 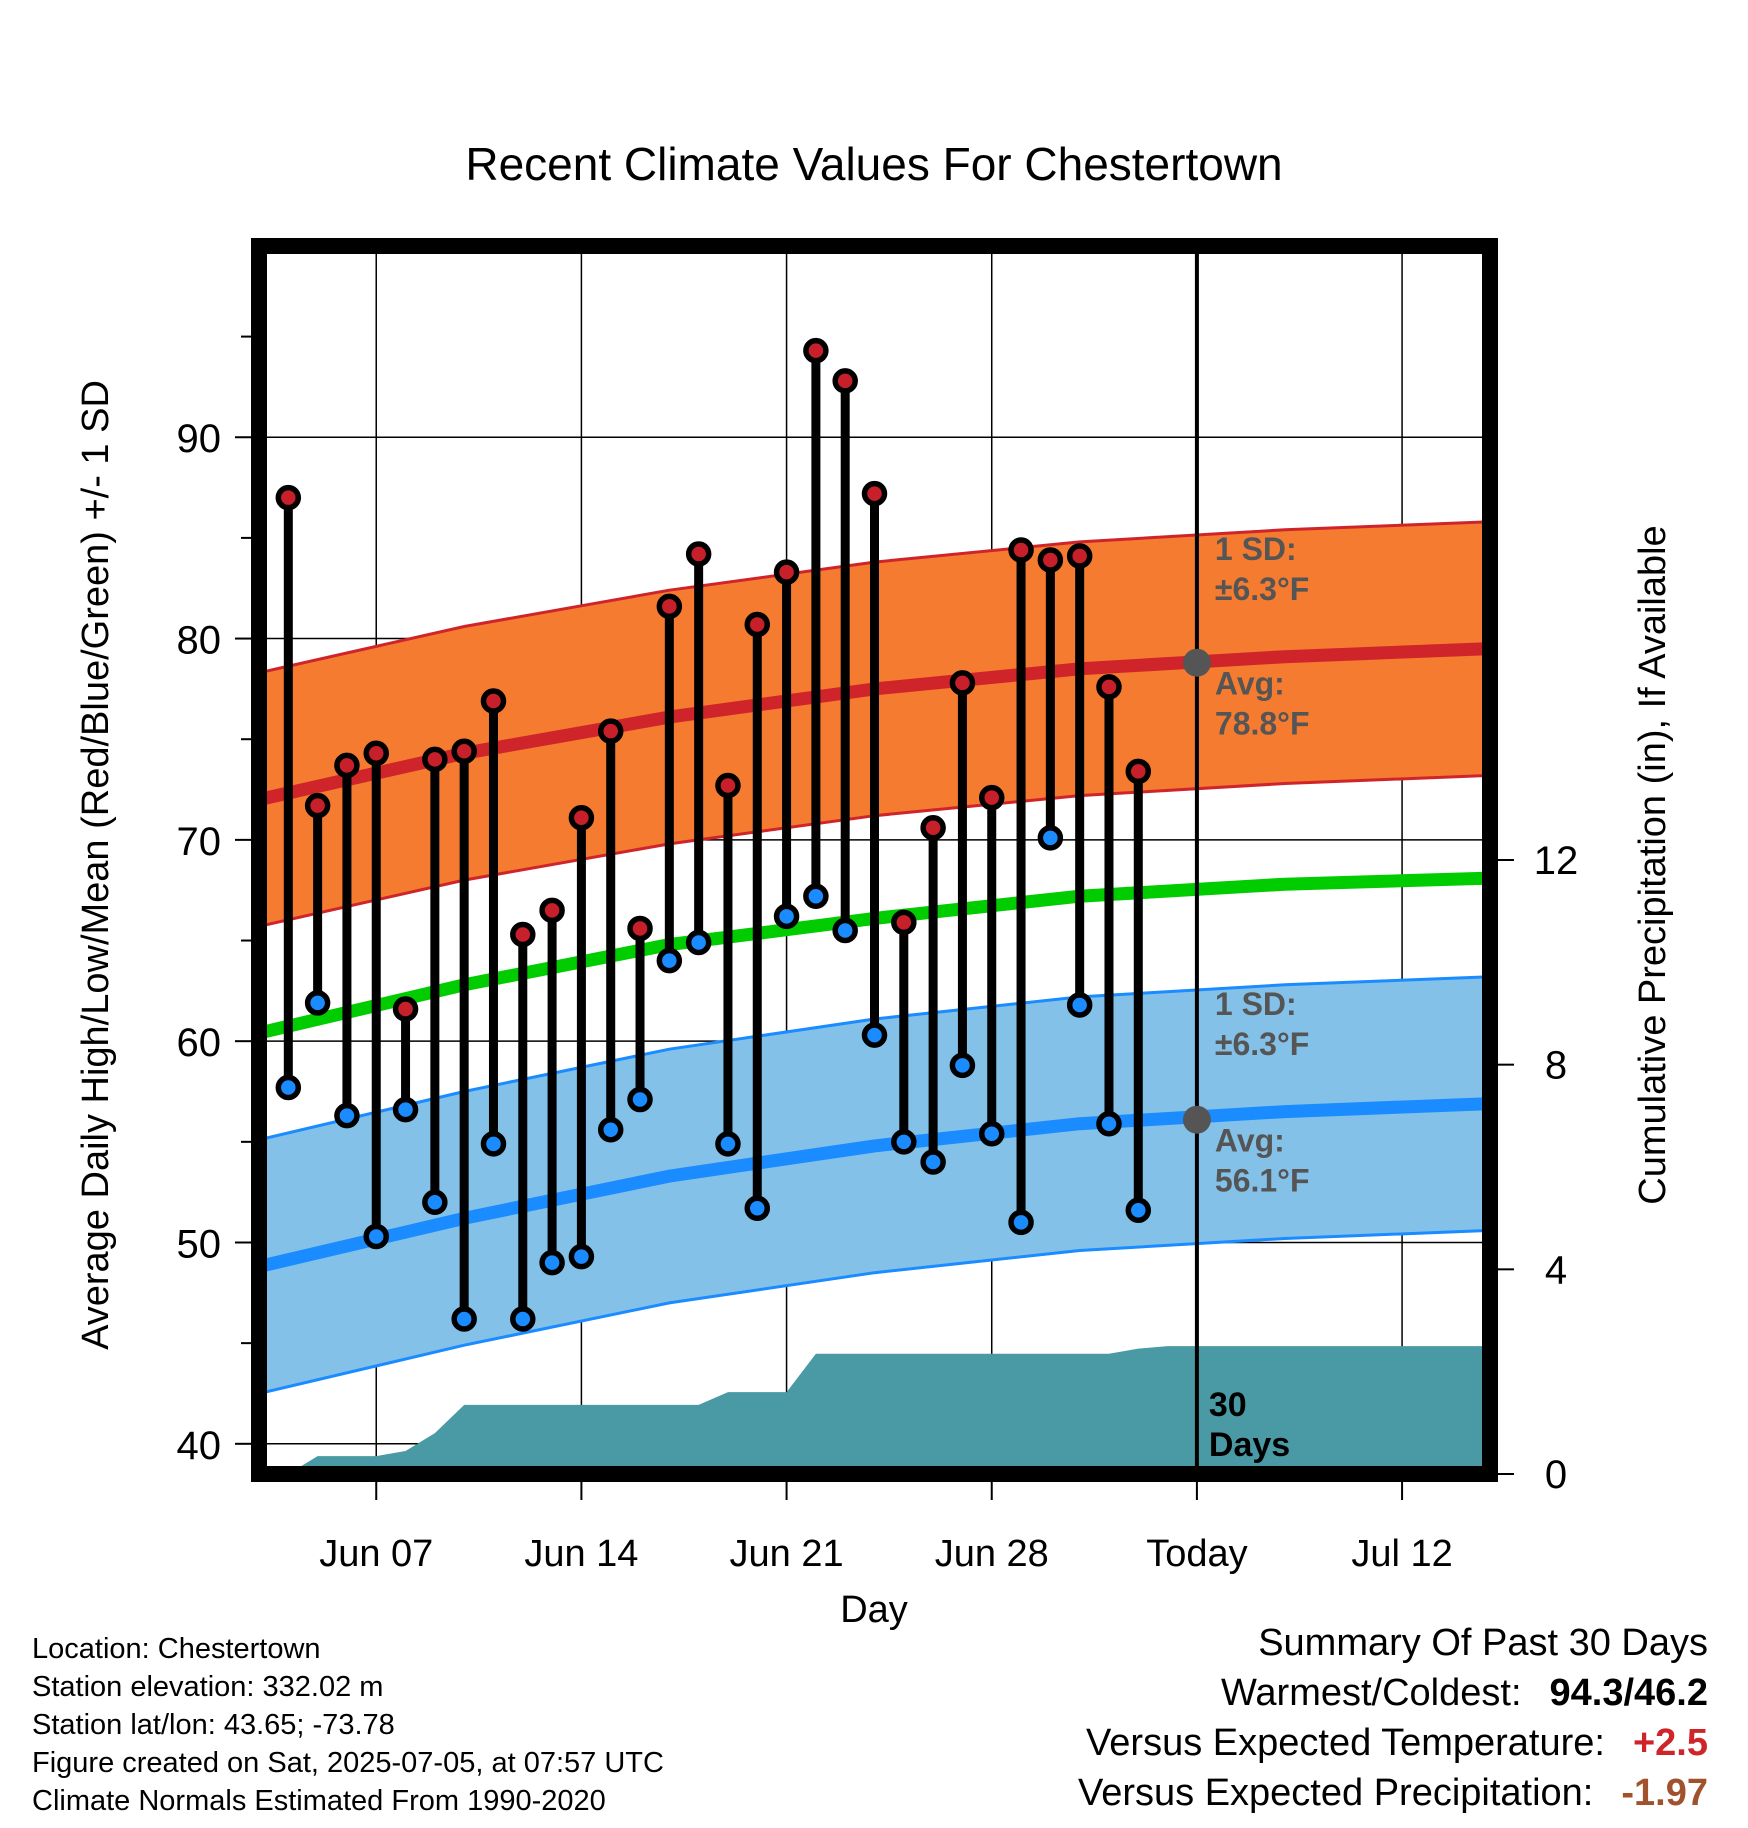 I want to click on high-avg-label: Avg:, so click(x=1250, y=684).